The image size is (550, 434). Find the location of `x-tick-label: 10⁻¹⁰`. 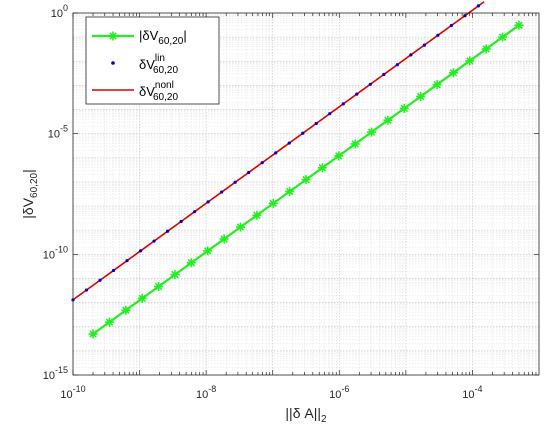

x-tick-label: 10⁻¹⁰ is located at coordinates (72, 392).